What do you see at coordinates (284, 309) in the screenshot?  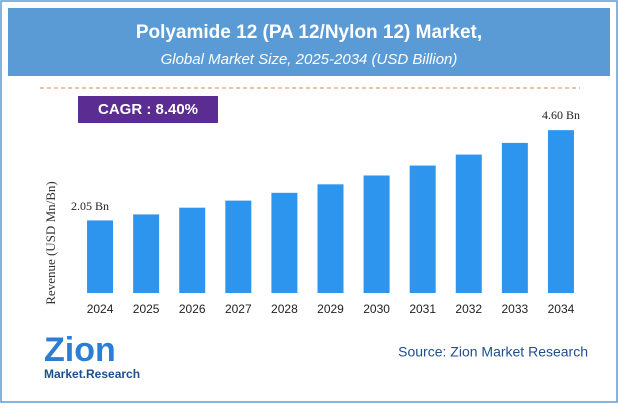 I see `x-tick-label: 2028` at bounding box center [284, 309].